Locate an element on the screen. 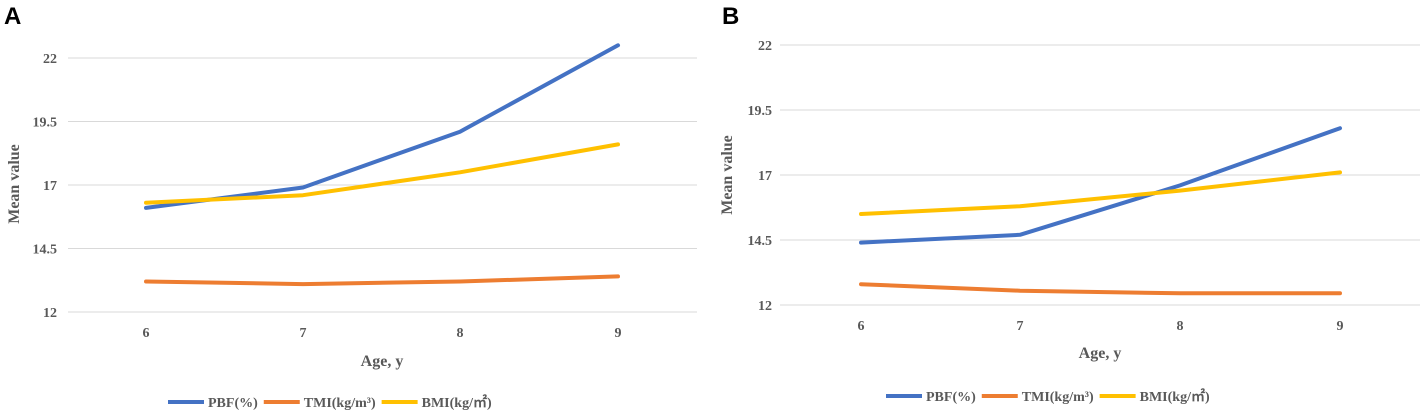 The width and height of the screenshot is (1420, 416). x-tick-label-a: 7 is located at coordinates (303, 333).